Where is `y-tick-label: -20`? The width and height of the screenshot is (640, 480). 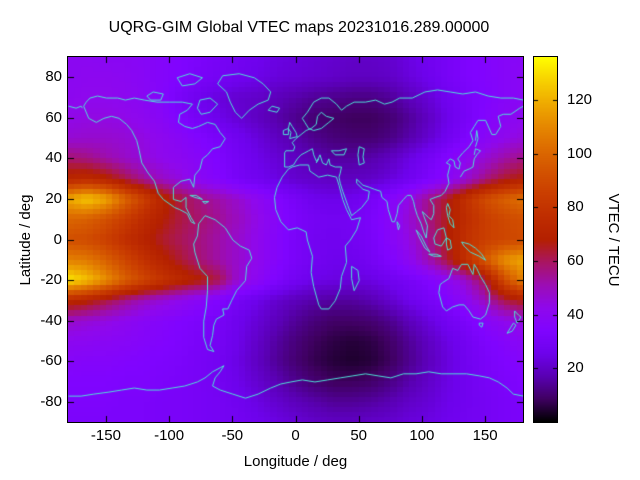
y-tick-label: -20 is located at coordinates (51, 280).